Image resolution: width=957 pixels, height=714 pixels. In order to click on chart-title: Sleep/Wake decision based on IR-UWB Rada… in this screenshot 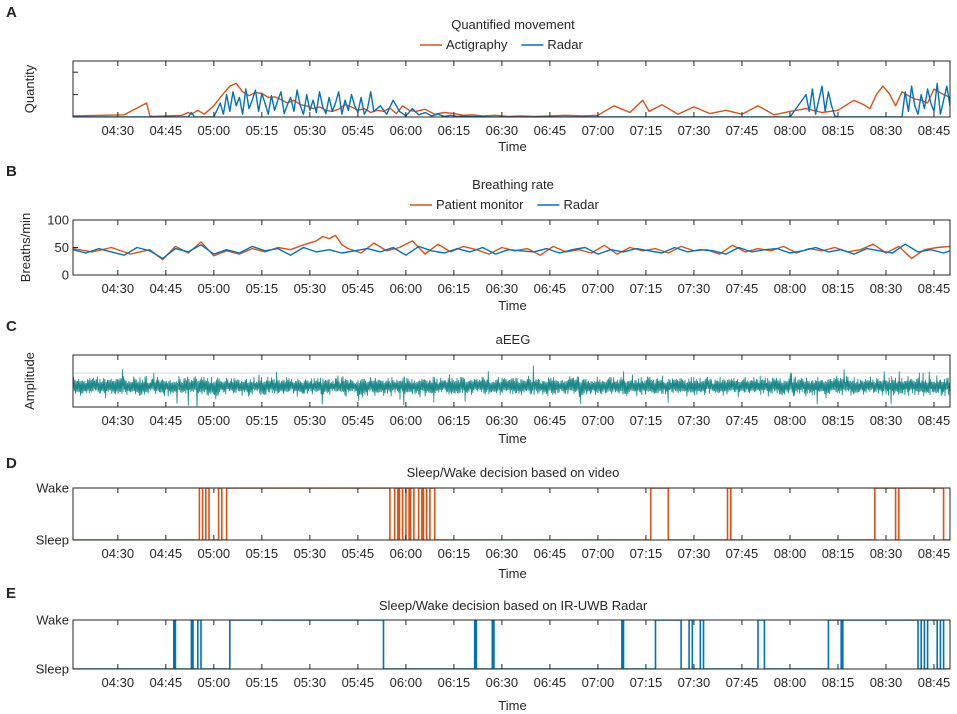, I will do `click(513, 605)`.